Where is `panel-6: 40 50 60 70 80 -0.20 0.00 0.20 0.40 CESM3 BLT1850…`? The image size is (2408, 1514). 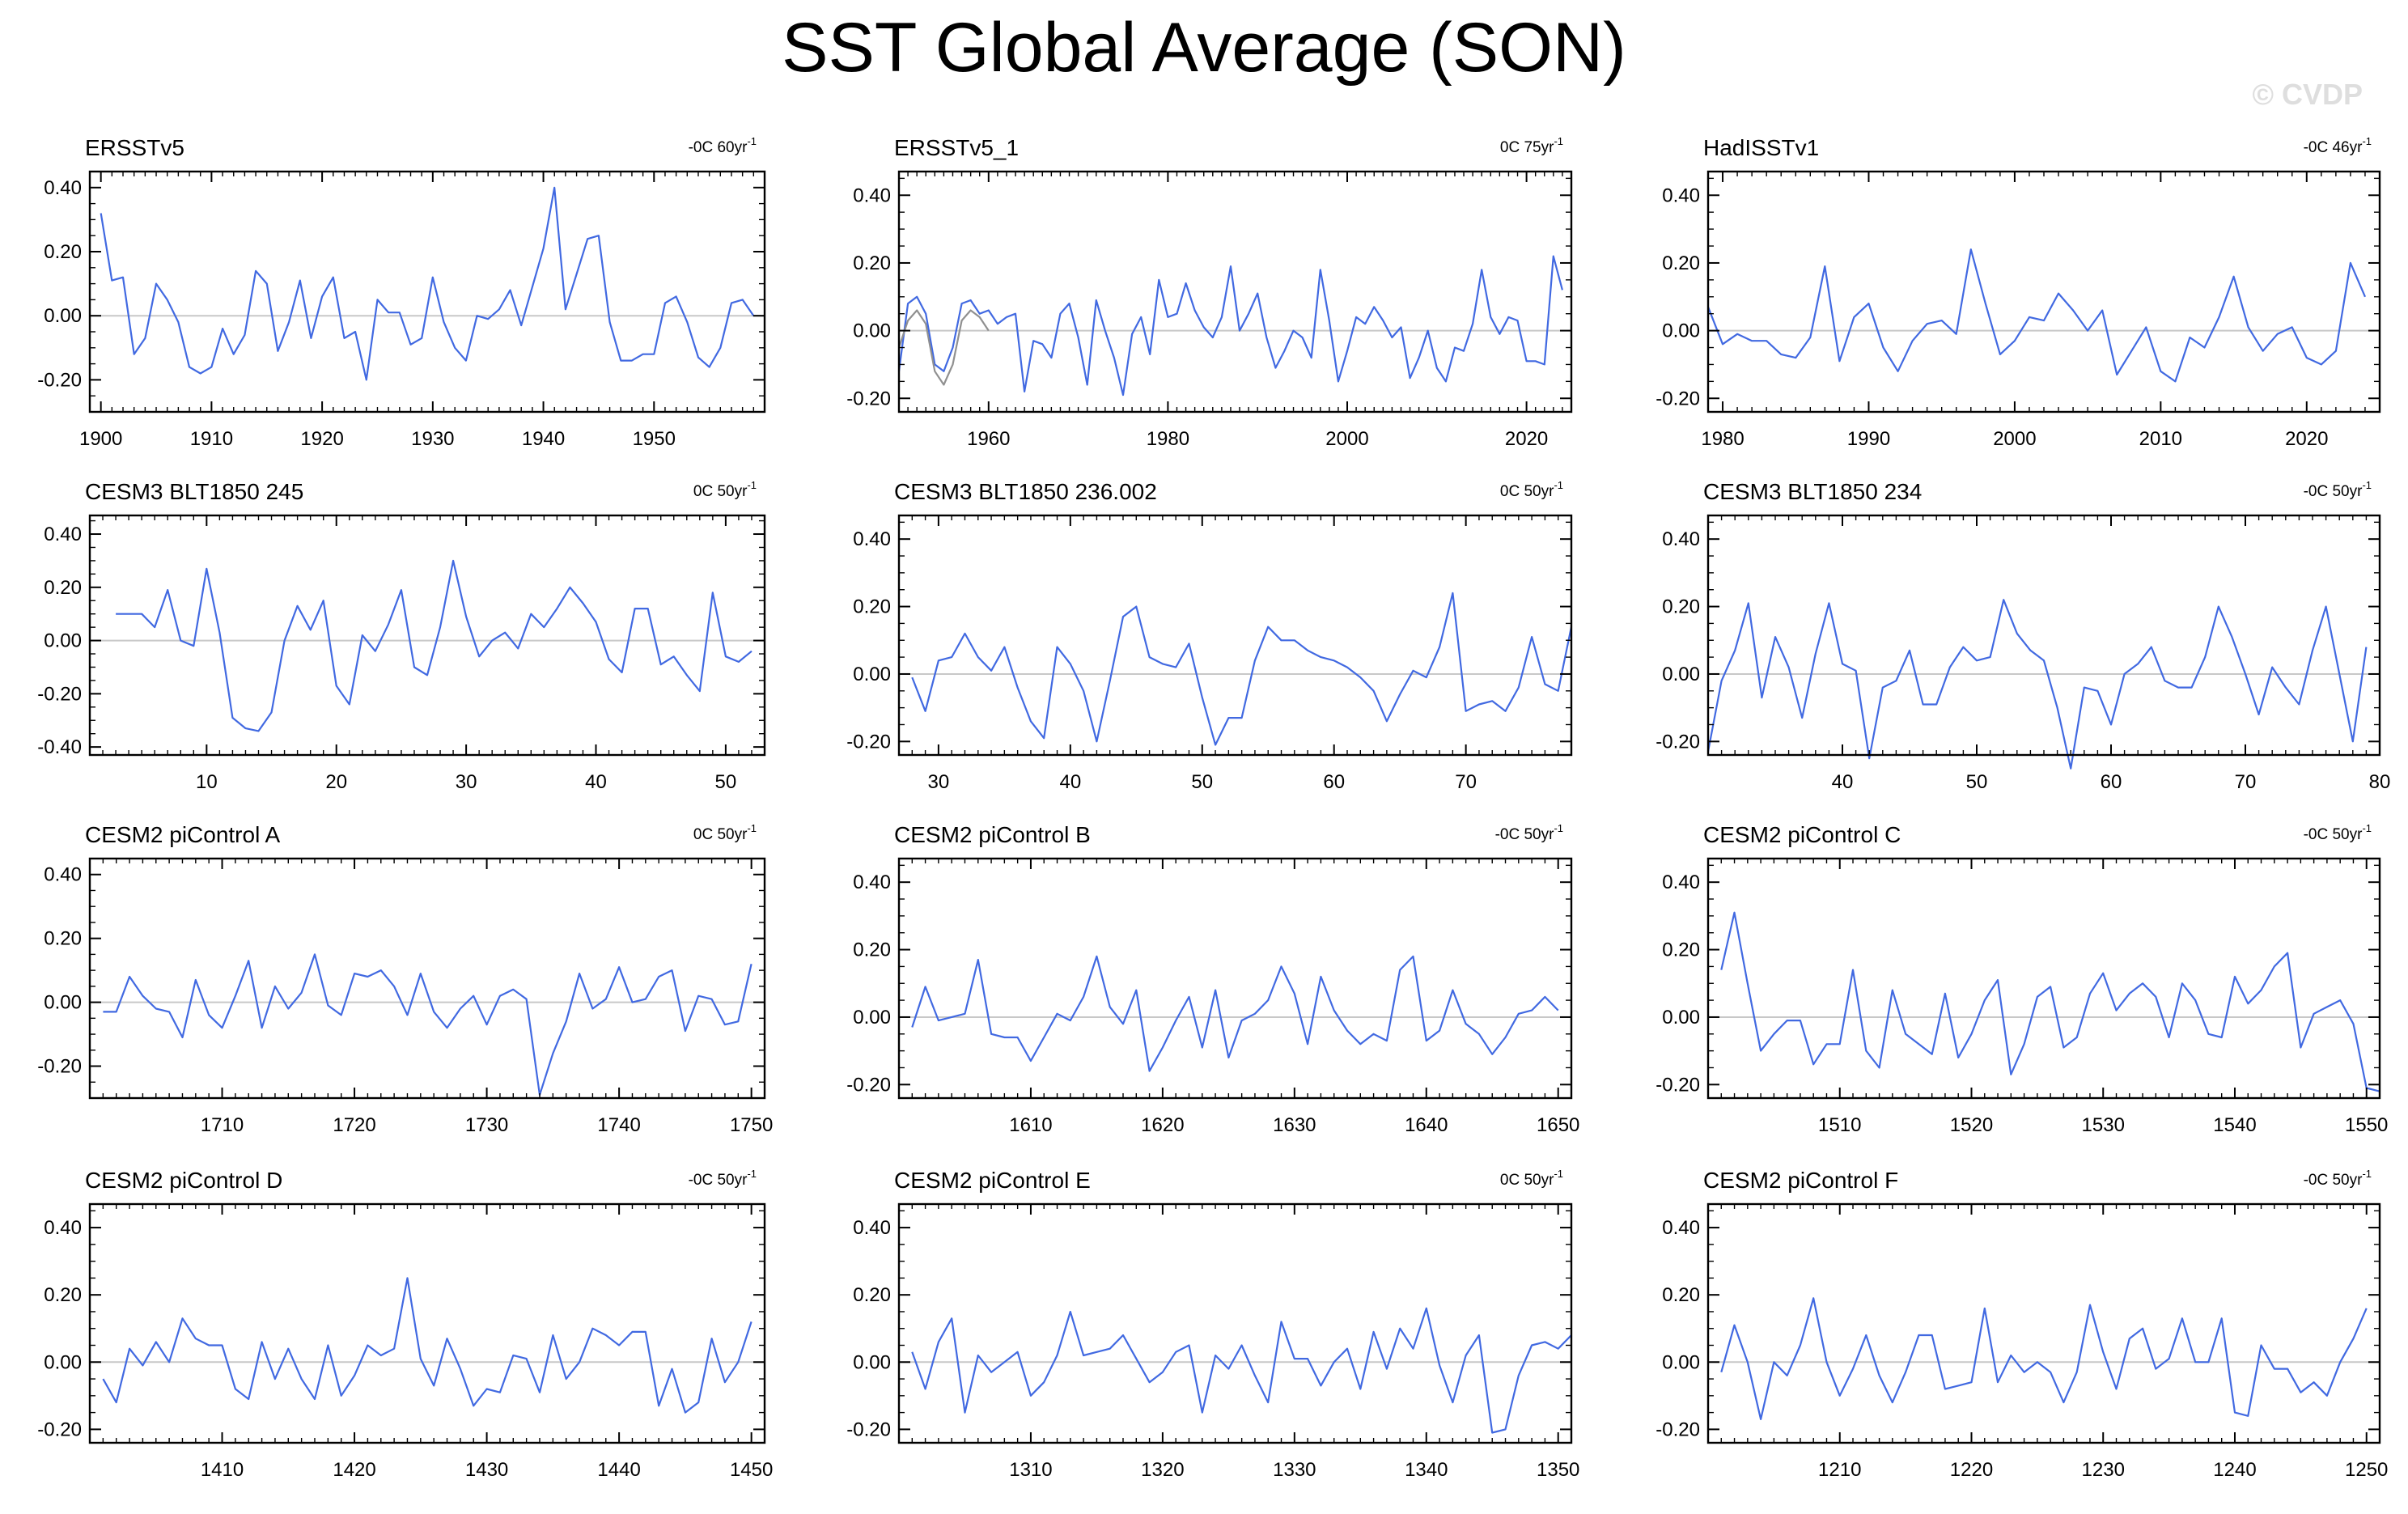 panel-6: 40 50 60 70 80 -0.20 0.00 0.20 0.40 CESM3 BLT1850… is located at coordinates (2023, 636).